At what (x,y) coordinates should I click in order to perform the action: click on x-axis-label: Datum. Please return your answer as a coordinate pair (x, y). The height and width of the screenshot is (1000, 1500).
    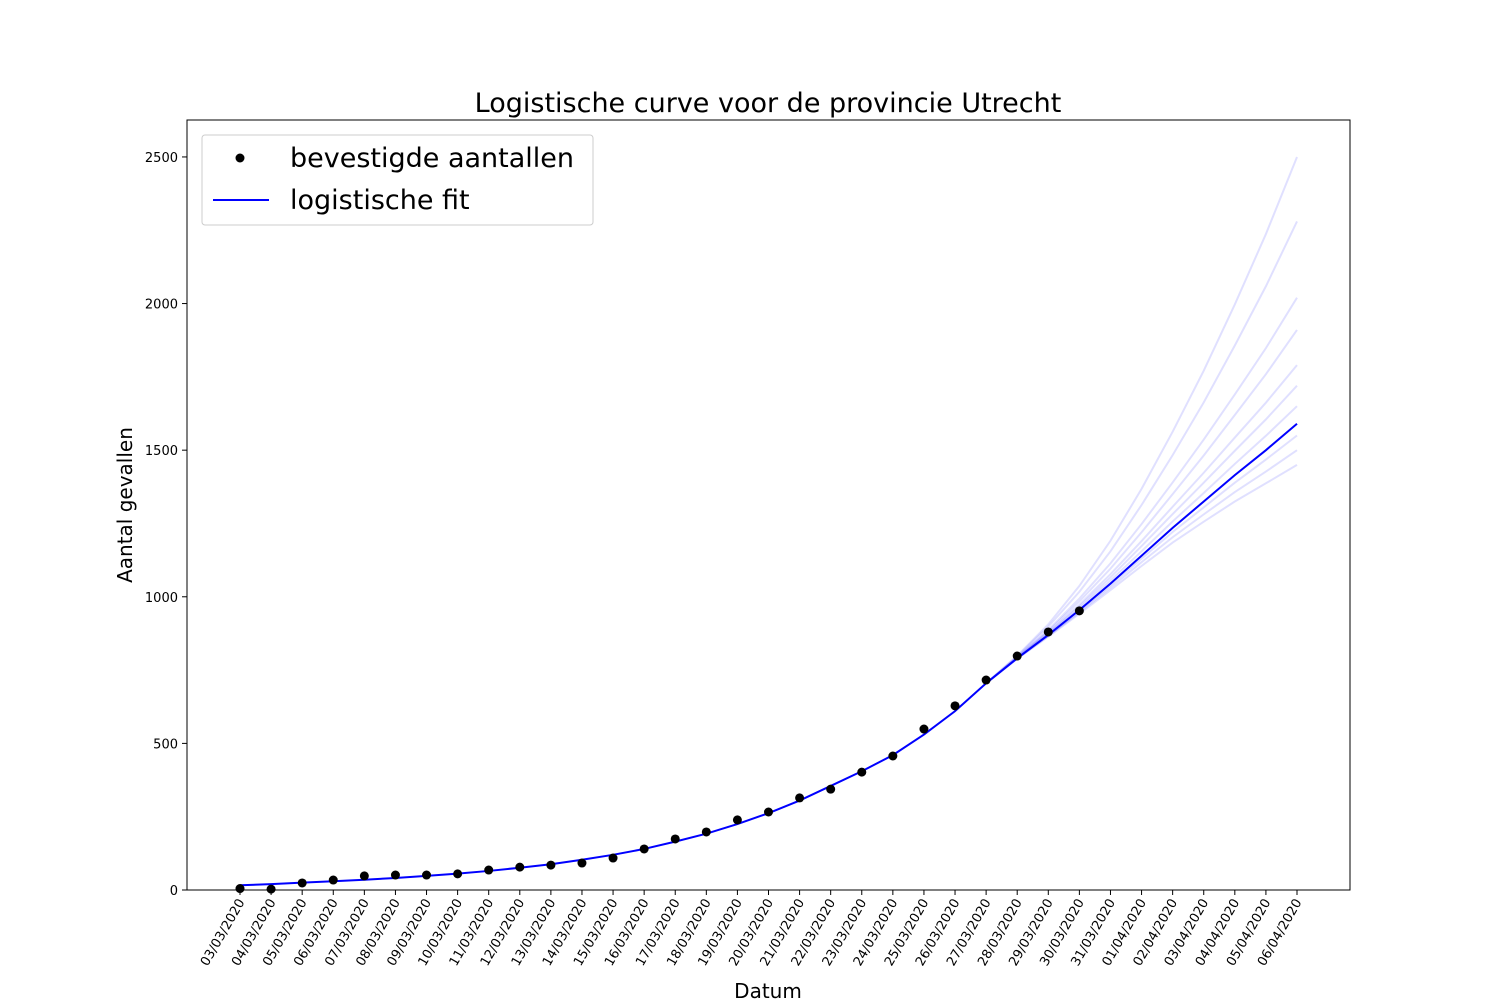
    Looking at the image, I should click on (768, 989).